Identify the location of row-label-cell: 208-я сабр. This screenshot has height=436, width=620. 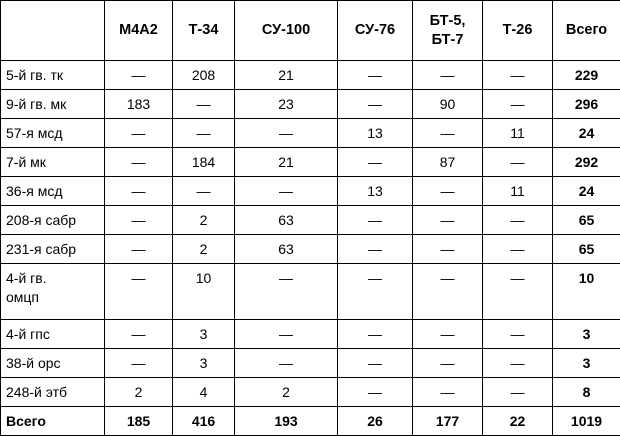
(53, 220).